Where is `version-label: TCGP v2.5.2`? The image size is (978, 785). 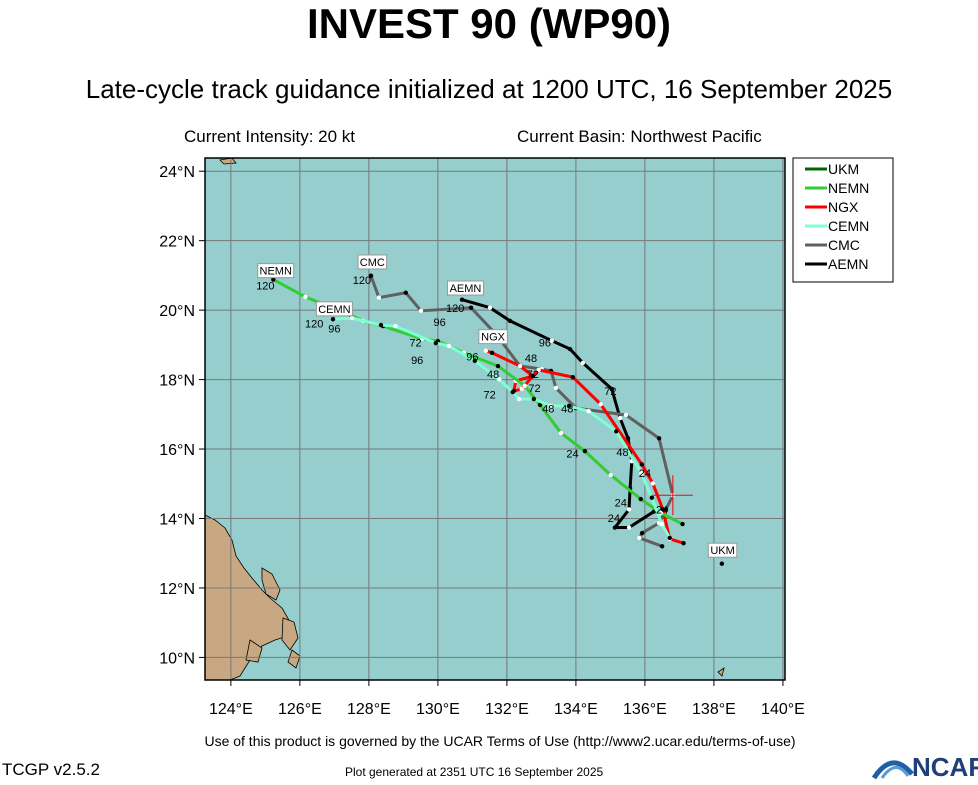
version-label: TCGP v2.5.2 is located at coordinates (51, 769).